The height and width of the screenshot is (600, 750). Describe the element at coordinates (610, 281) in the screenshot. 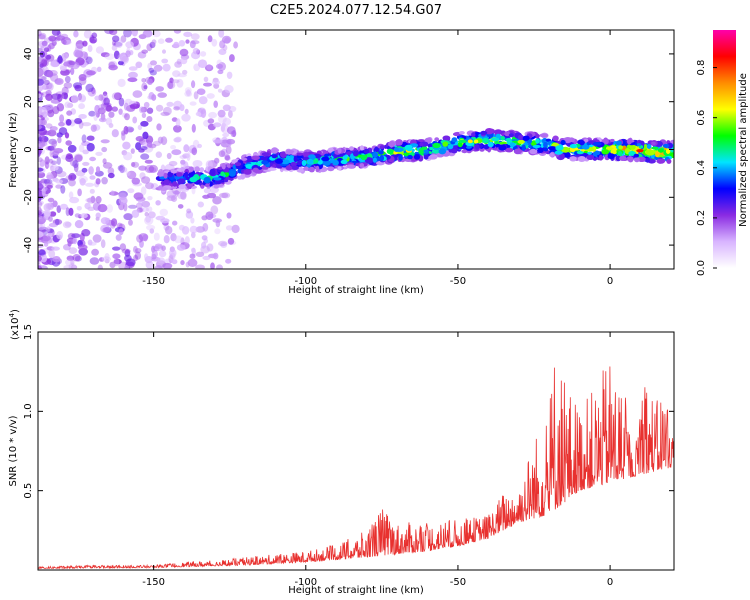

I see `x-tick-label: 0` at that location.